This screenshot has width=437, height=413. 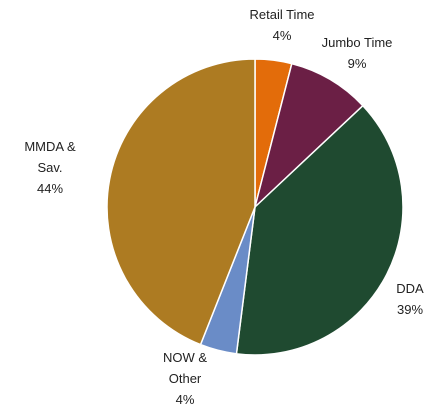 What do you see at coordinates (50, 157) in the screenshot?
I see `category-label: MMDA & Sav.` at bounding box center [50, 157].